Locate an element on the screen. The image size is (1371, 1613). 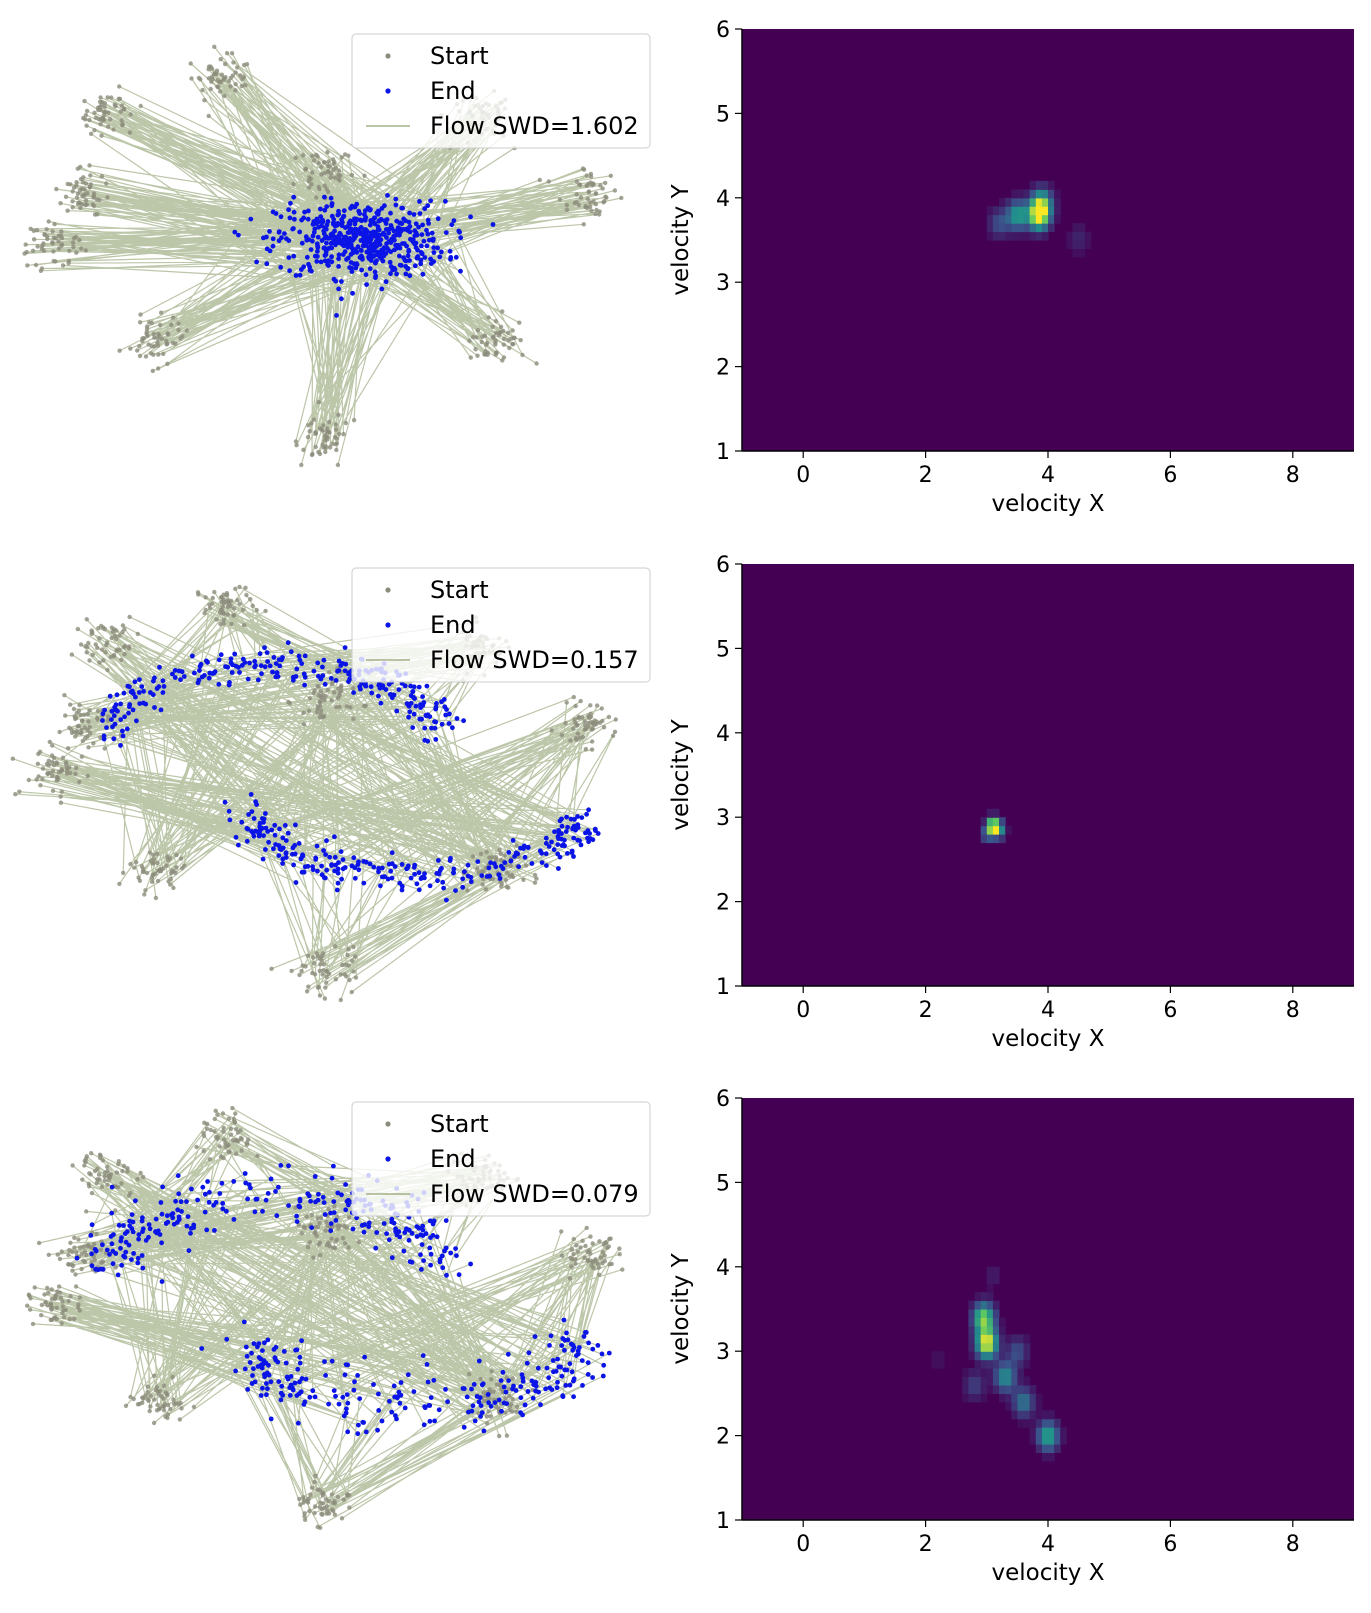
y-tick-label: 3 is located at coordinates (723, 818).